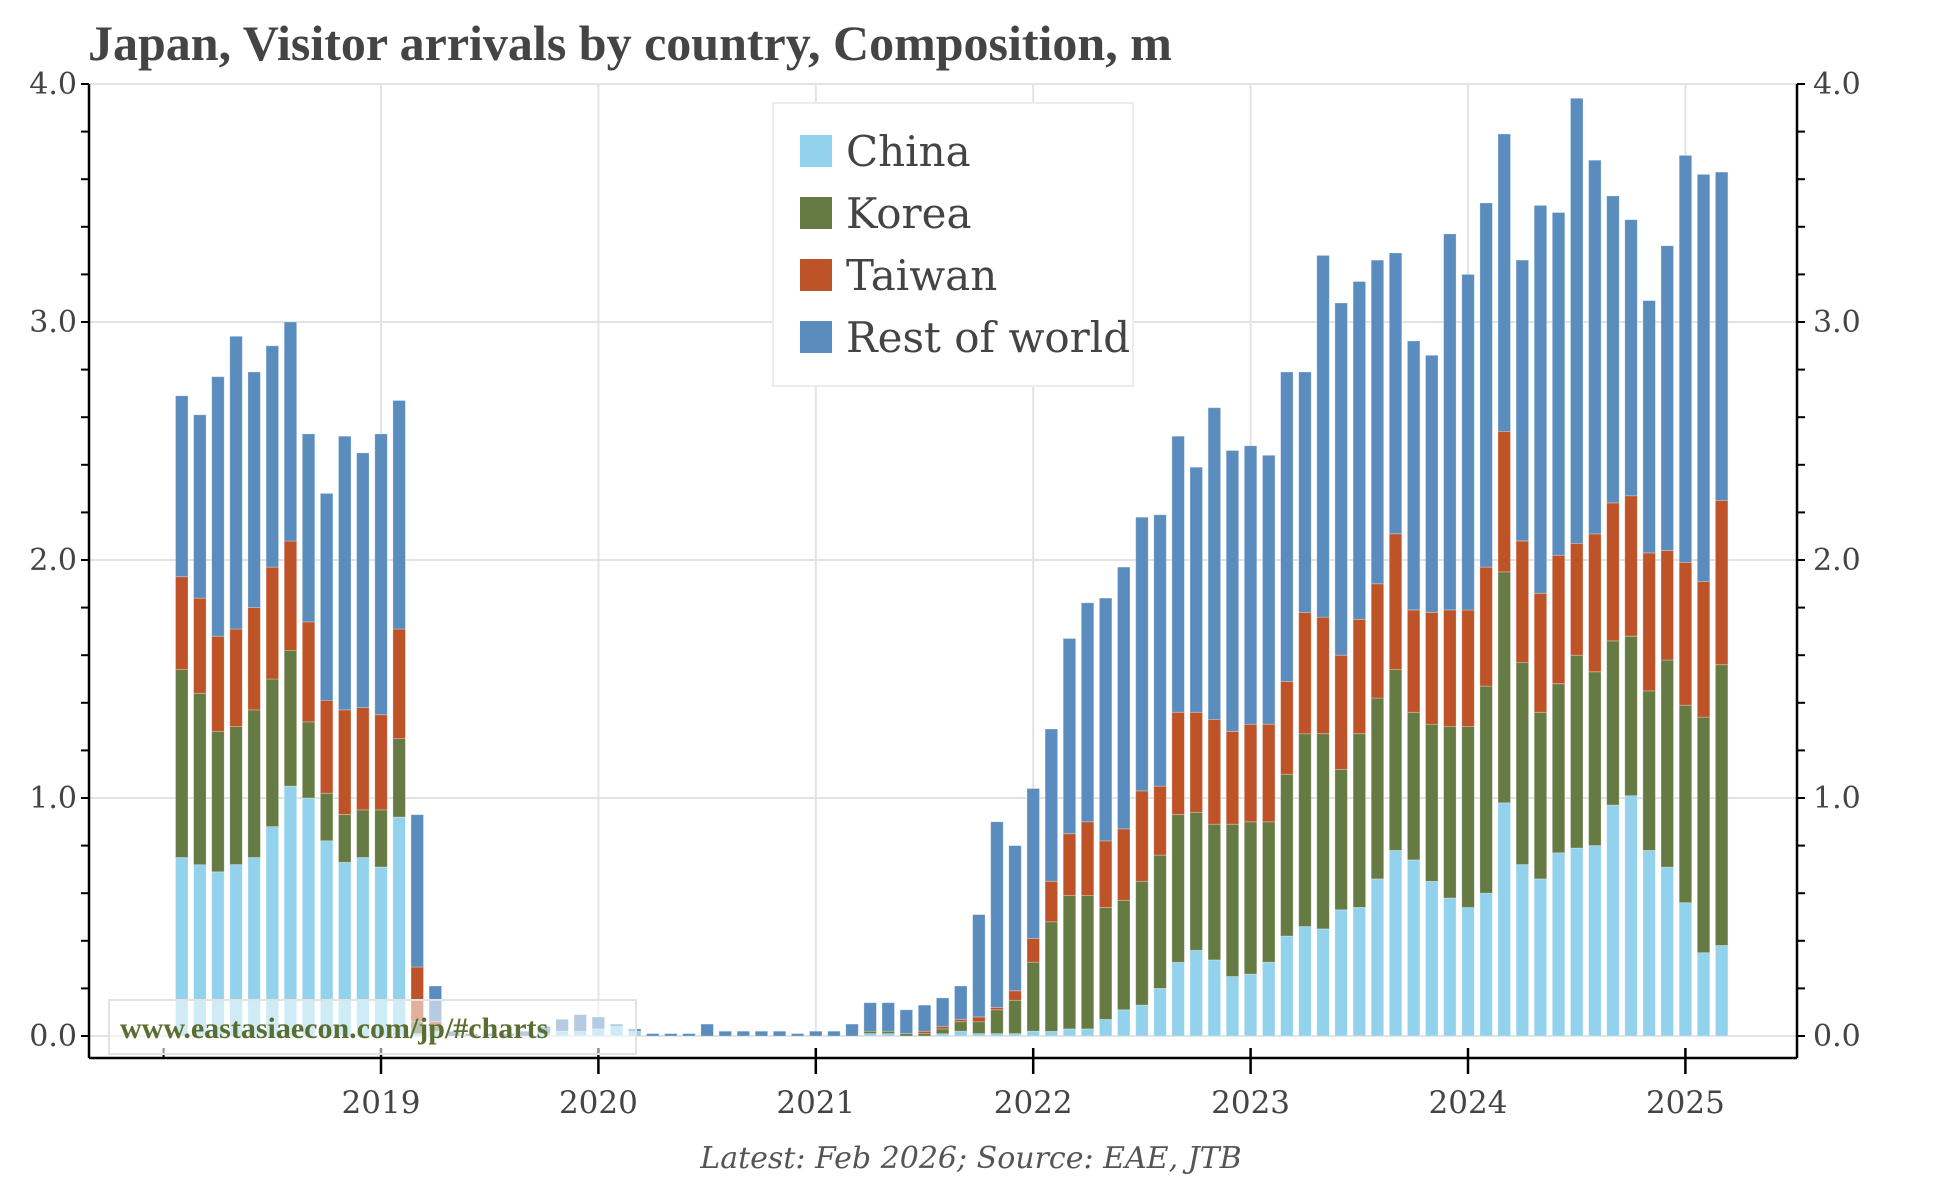  What do you see at coordinates (816, 151) in the screenshot?
I see `legend-swatch-china` at bounding box center [816, 151].